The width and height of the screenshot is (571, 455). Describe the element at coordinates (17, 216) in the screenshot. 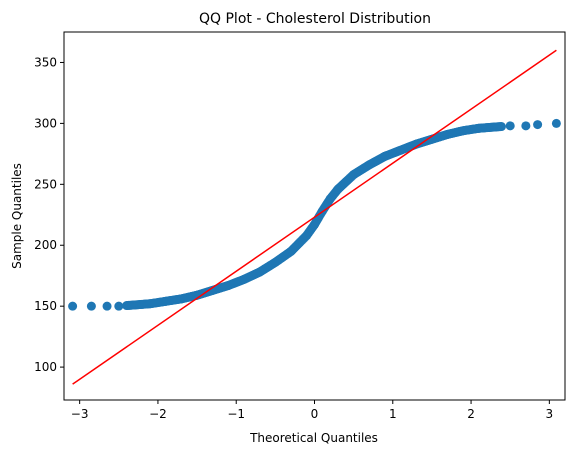

I see `y-axis-label: Sample Quantiles` at that location.